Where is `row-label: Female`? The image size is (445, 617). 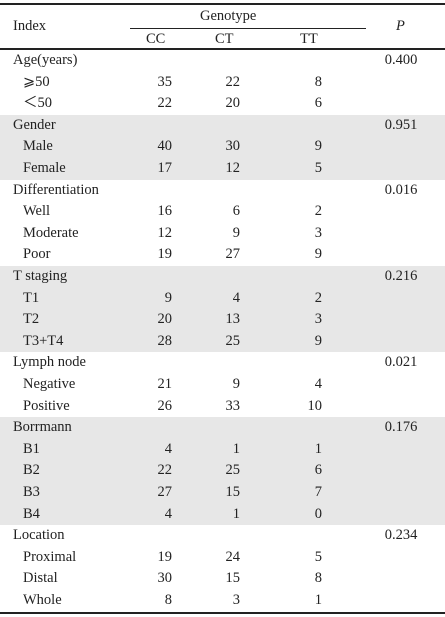
row-label: Female is located at coordinates (44, 168).